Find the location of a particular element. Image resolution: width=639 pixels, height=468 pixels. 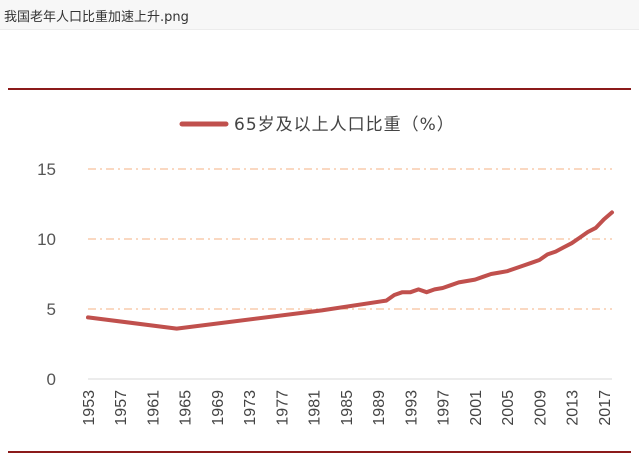

x-tick-label: 2017 is located at coordinates (605, 408).